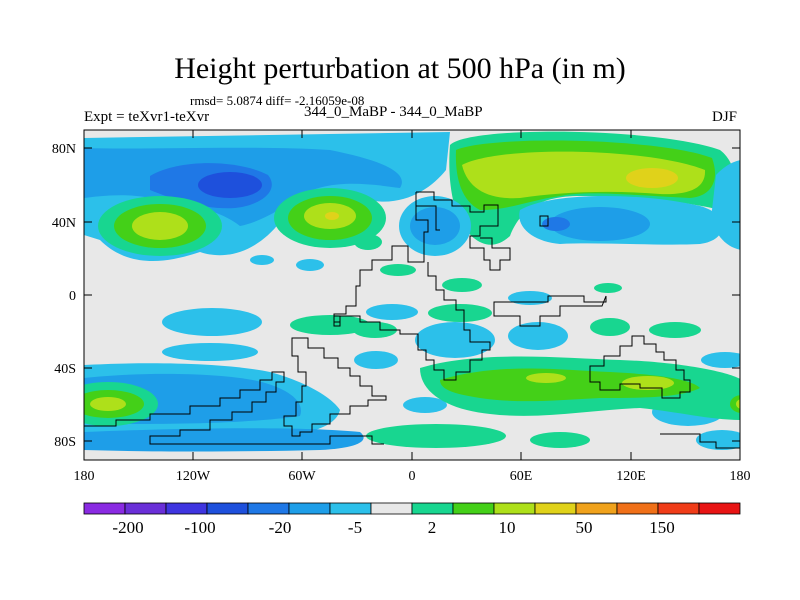 This screenshot has width=800, height=600. Describe the element at coordinates (740, 476) in the screenshot. I see `lon-label-180e: 180` at that location.